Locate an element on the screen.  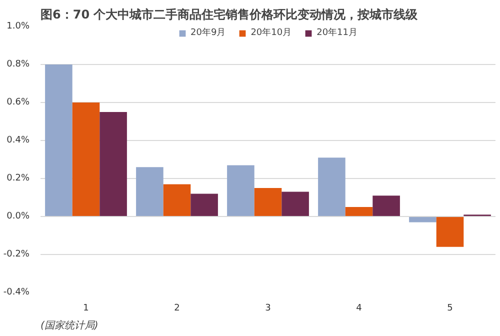
legend-label: 20年9月 is located at coordinates (208, 32).